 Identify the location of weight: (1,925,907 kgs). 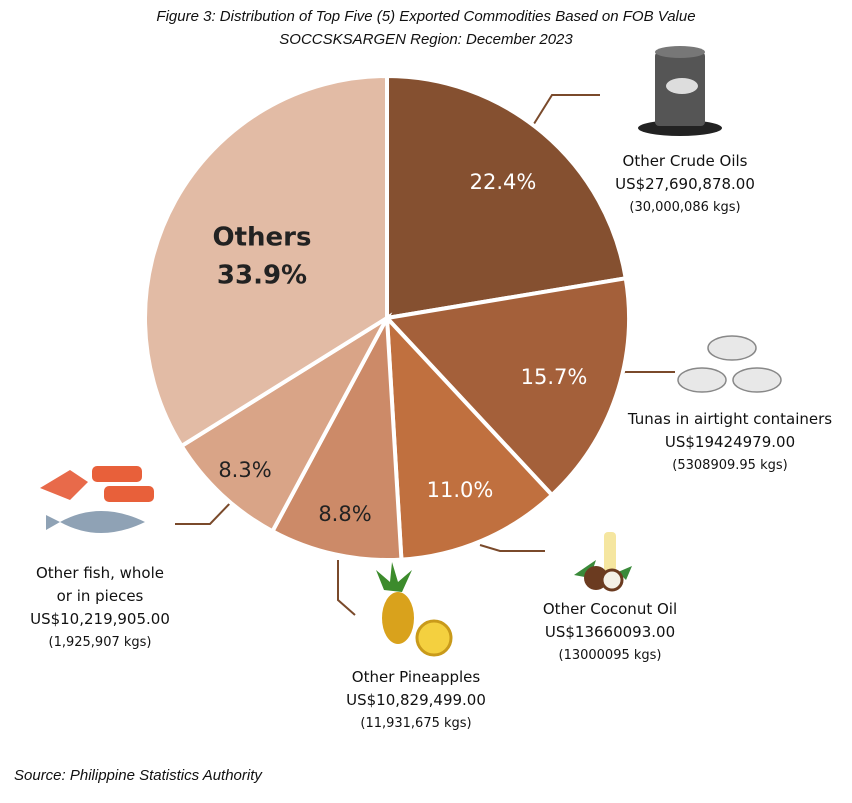
(100, 642).